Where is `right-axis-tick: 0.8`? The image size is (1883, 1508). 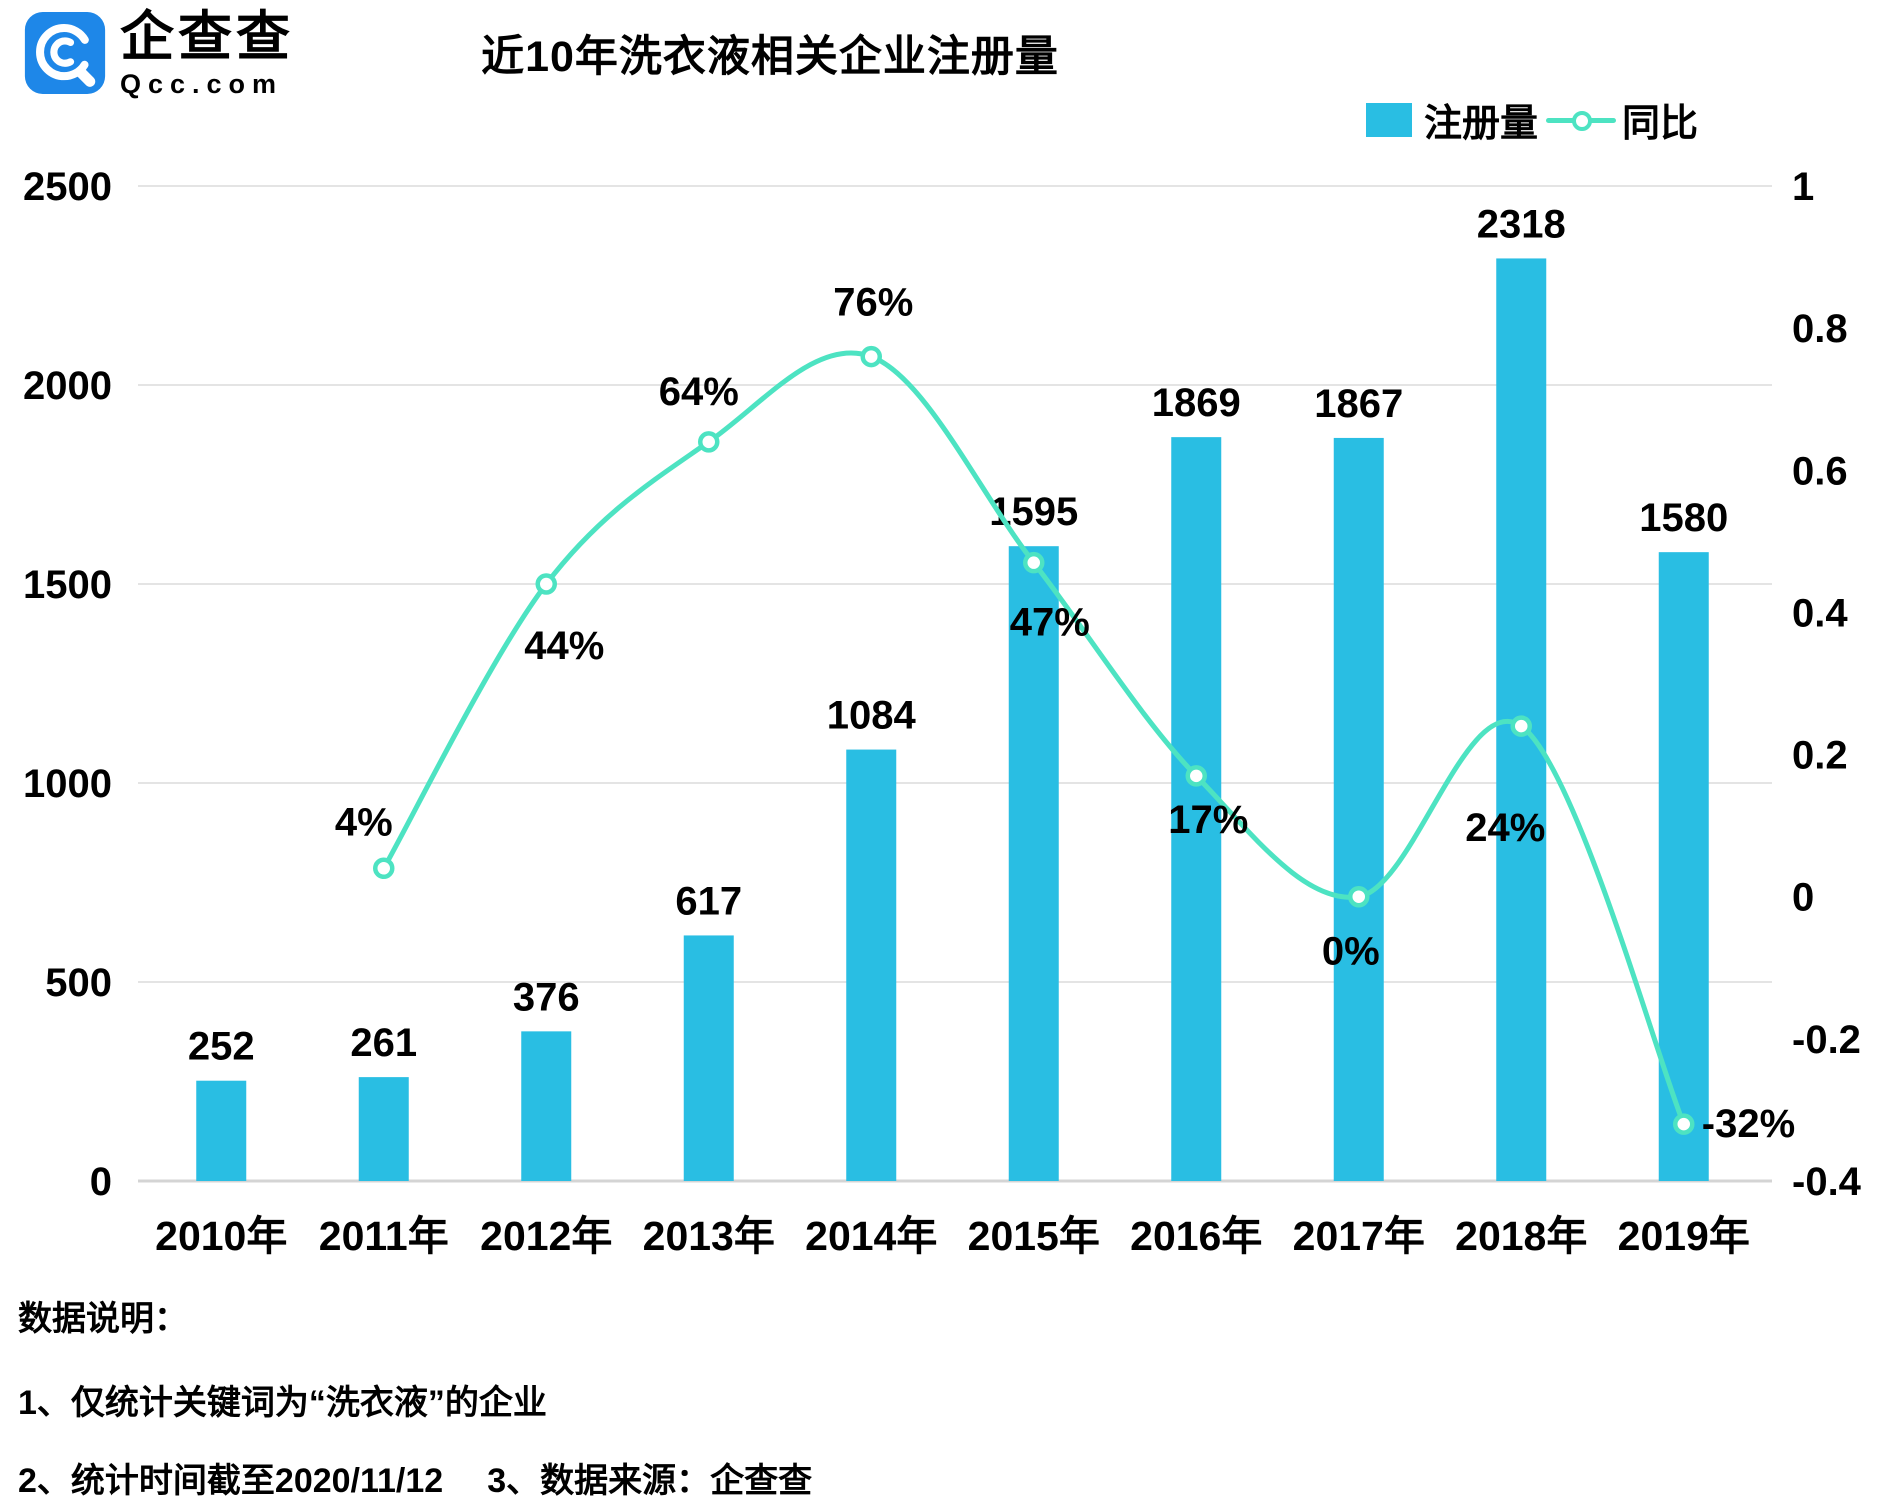
right-axis-tick: 0.8 is located at coordinates (1820, 329).